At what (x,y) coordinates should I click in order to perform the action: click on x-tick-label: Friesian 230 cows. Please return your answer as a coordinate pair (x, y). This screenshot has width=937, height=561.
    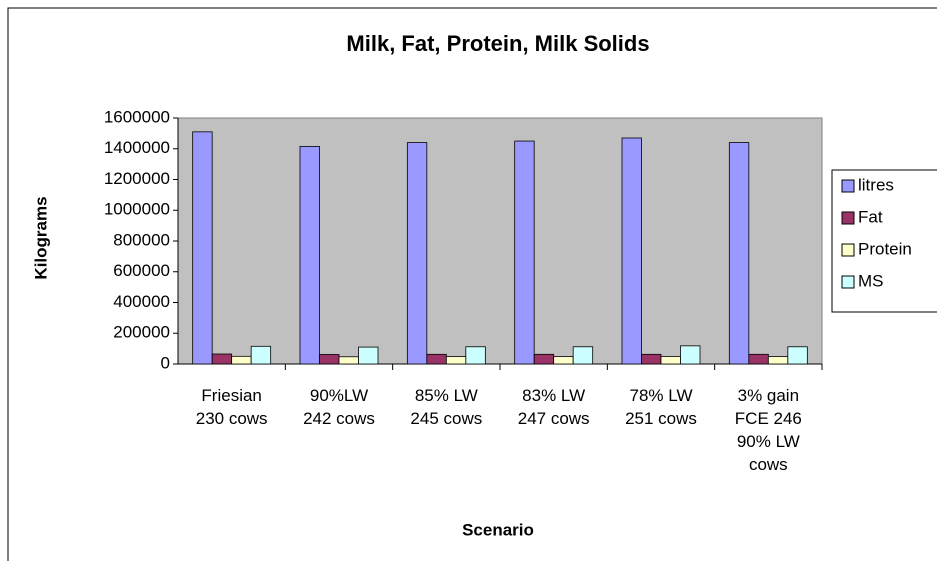
    Looking at the image, I should click on (231, 407).